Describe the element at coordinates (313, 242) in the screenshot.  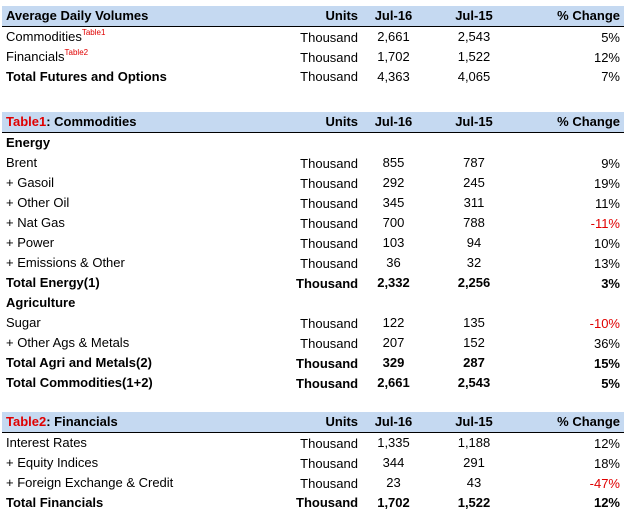
I see `table-row: + Power Thousand 103 94 10%` at that location.